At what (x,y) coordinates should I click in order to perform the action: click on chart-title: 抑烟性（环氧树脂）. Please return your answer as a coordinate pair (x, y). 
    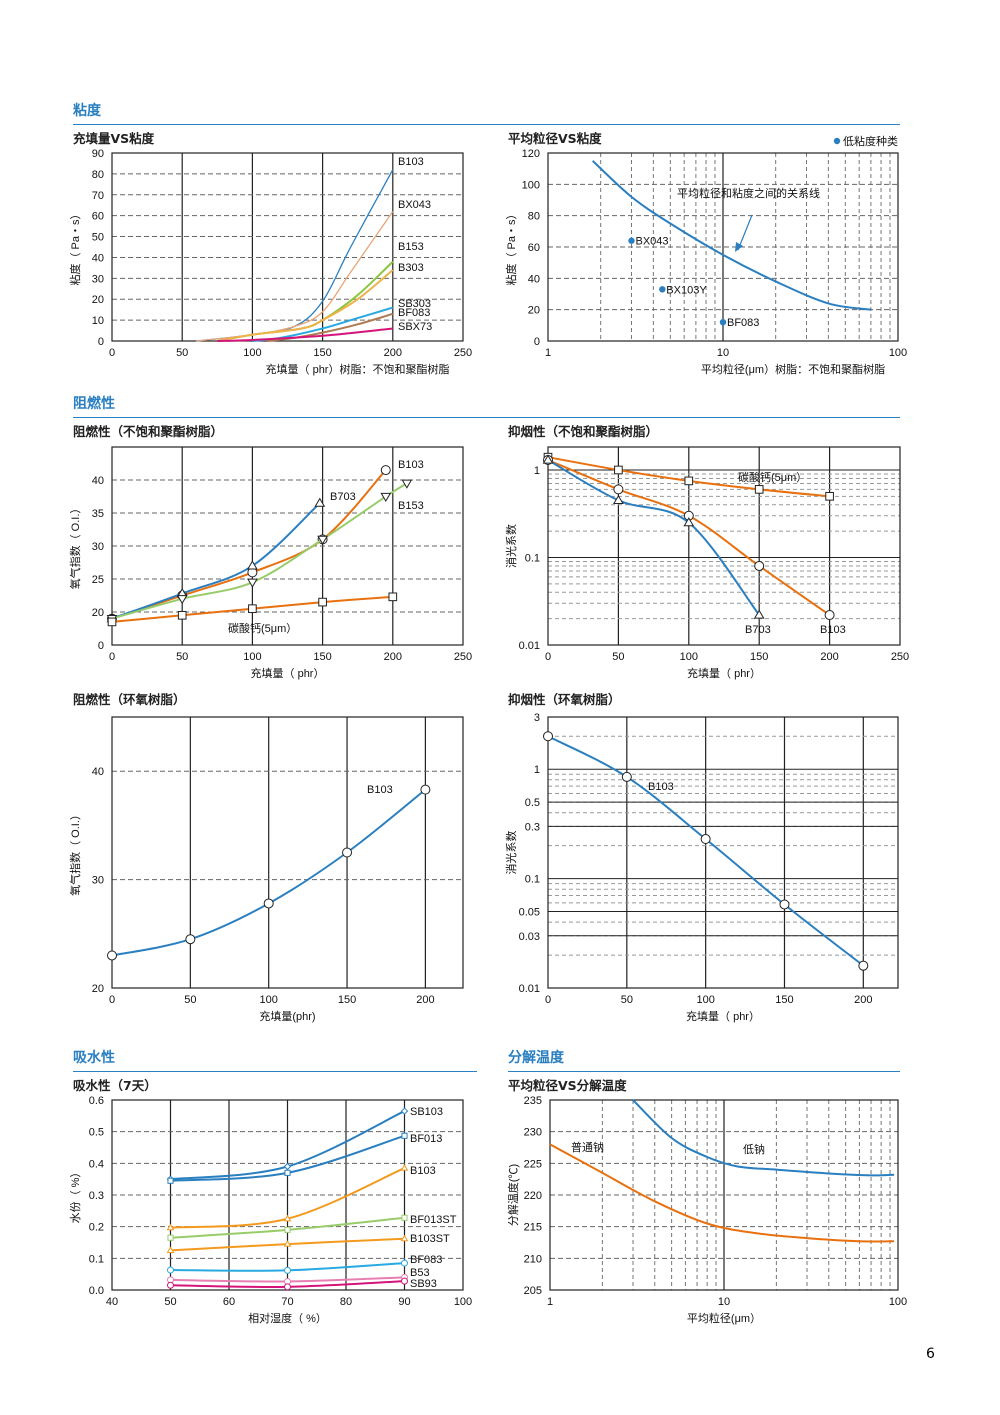
    Looking at the image, I should click on (564, 699).